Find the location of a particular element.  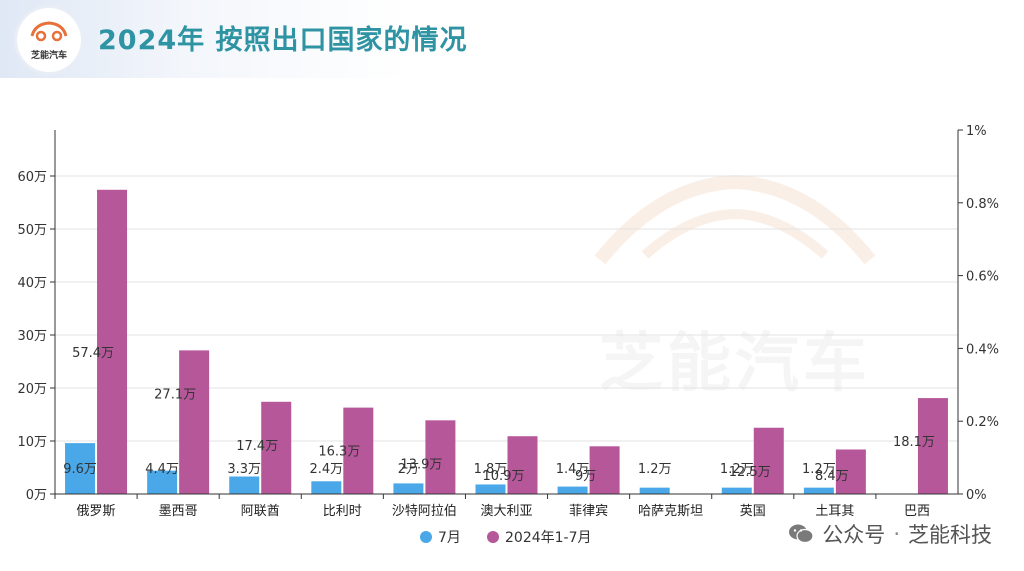

x-category-label: 巴西 is located at coordinates (917, 511).